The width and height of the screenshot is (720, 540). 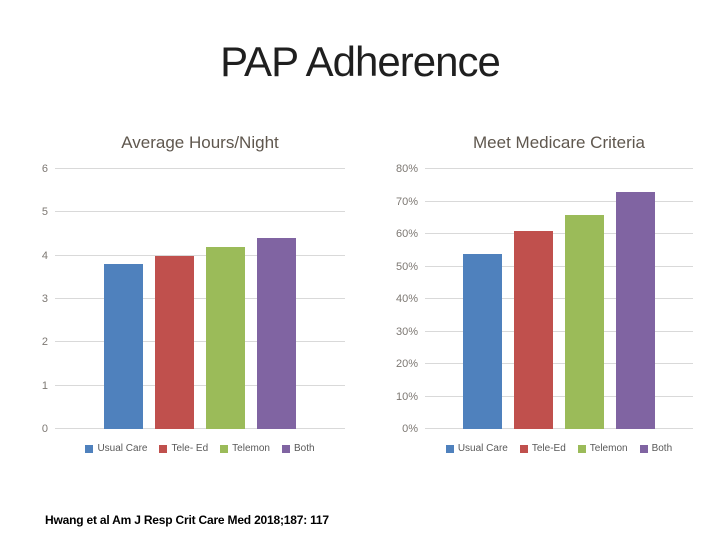 What do you see at coordinates (406, 396) in the screenshot?
I see `y-tick-label: 10%` at bounding box center [406, 396].